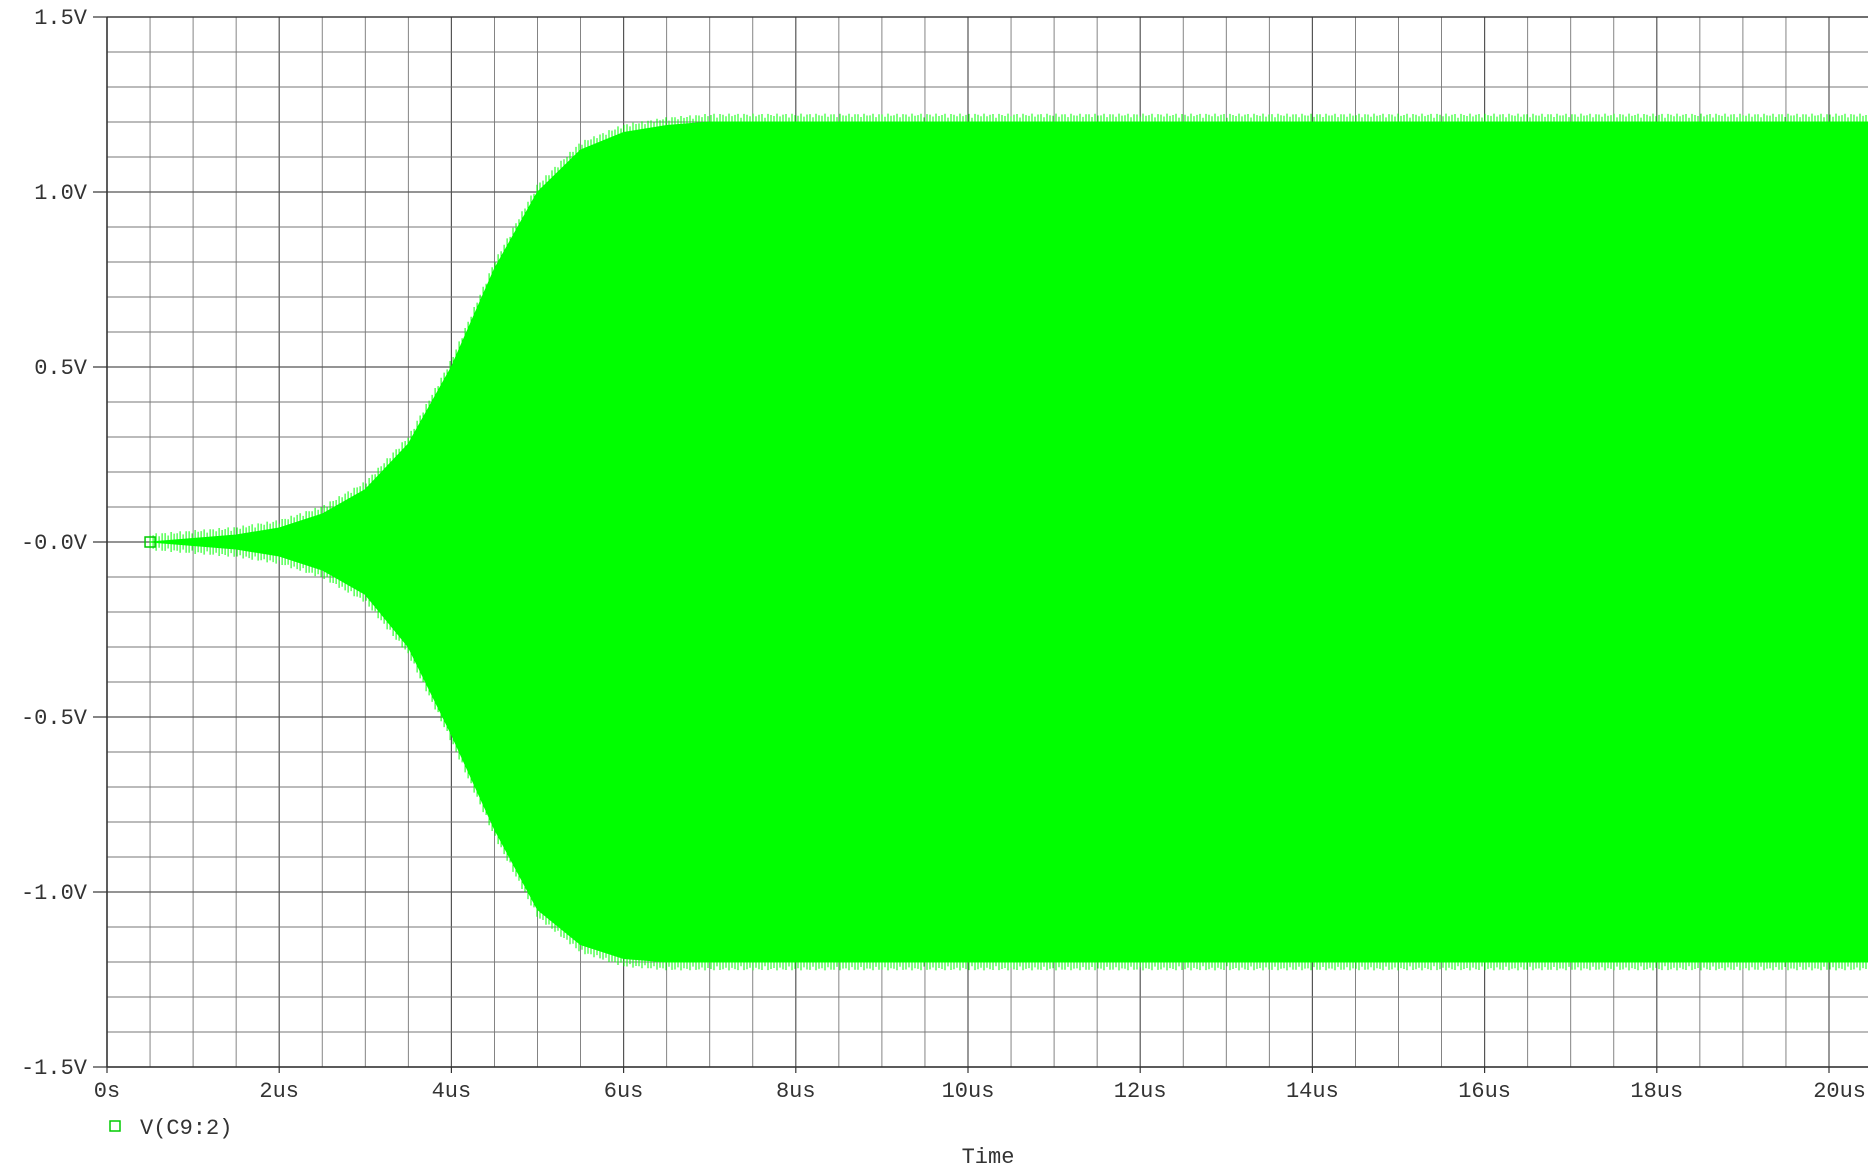  What do you see at coordinates (186, 1128) in the screenshot?
I see `legend-label: V(C9:2)` at bounding box center [186, 1128].